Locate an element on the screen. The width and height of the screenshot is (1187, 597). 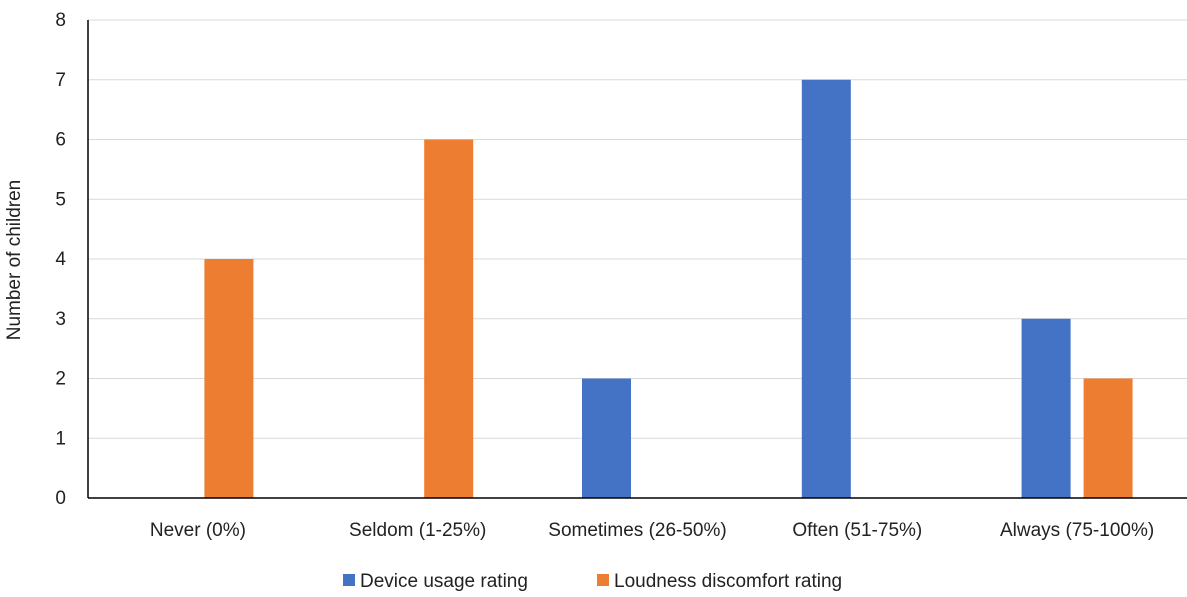
y-axis-label: Number of children is located at coordinates (14, 260).